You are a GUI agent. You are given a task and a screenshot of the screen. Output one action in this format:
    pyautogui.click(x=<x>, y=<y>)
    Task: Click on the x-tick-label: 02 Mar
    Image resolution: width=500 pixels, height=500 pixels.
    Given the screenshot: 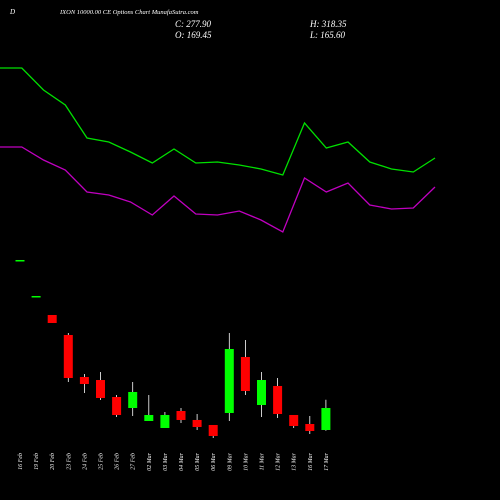 What is the action you would take?
    pyautogui.click(x=150, y=461)
    